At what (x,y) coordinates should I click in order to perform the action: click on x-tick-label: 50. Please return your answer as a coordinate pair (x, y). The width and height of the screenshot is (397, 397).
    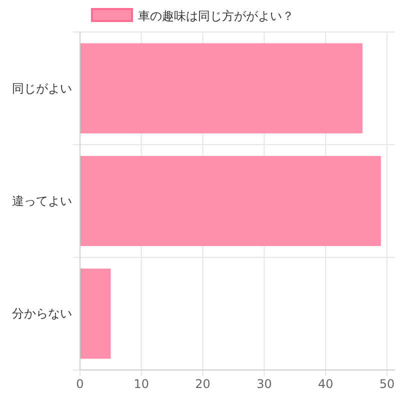
    Looking at the image, I should click on (387, 384).